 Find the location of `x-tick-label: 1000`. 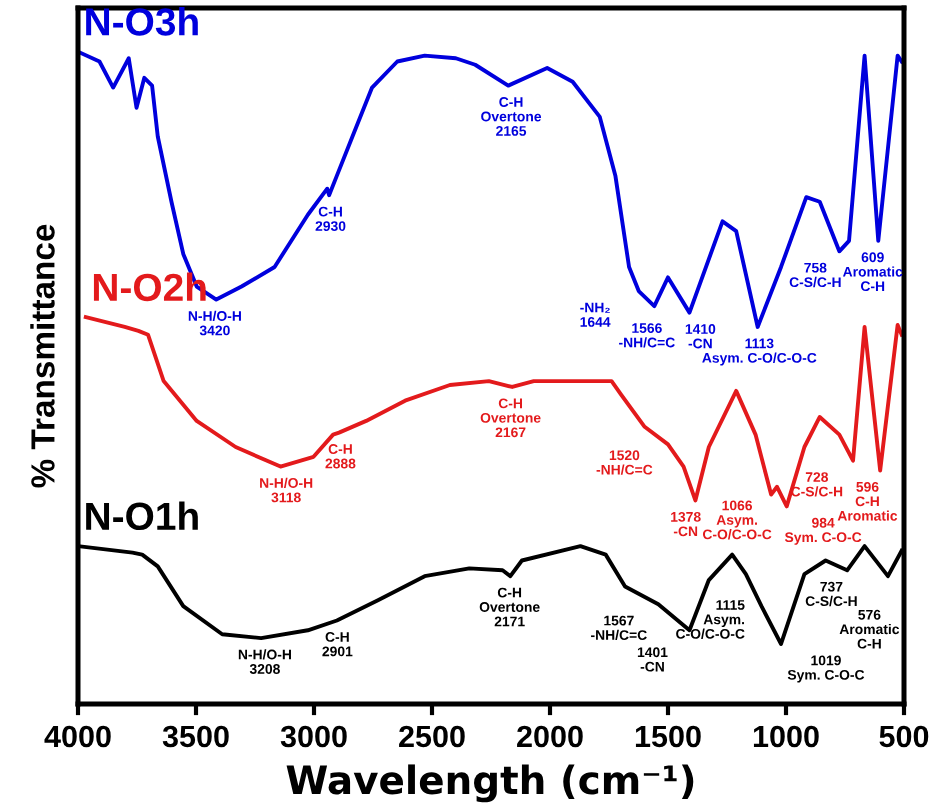

x-tick-label: 1000 is located at coordinates (786, 736).